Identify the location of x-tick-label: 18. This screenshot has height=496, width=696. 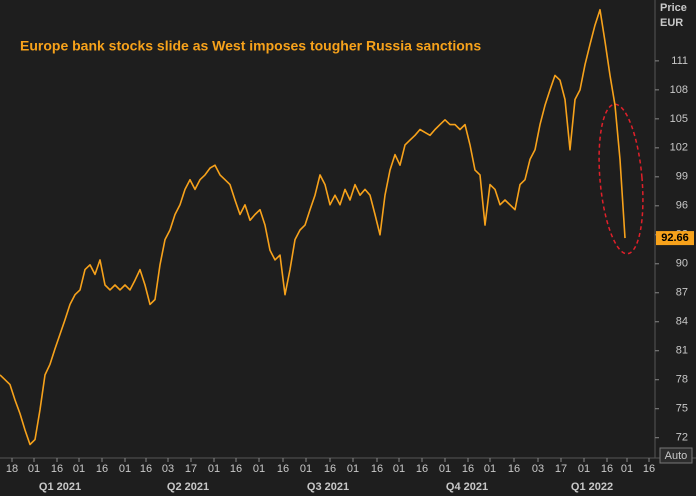
(12, 469).